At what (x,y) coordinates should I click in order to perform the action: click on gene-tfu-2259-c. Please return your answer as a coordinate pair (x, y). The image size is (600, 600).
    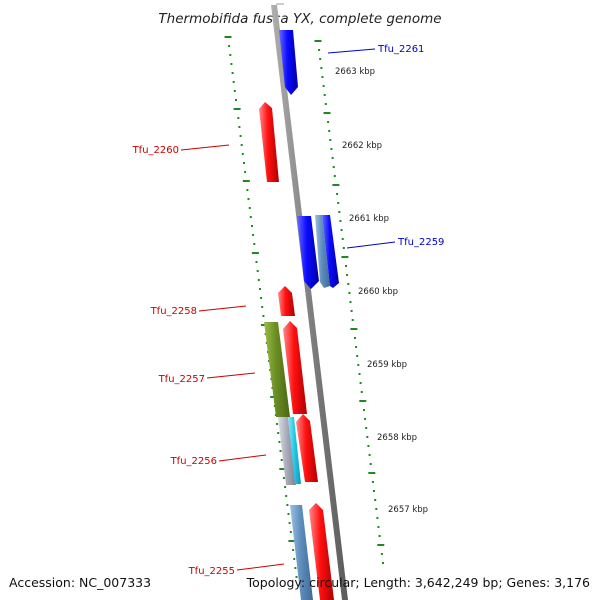
    Looking at the image, I should click on (330, 251).